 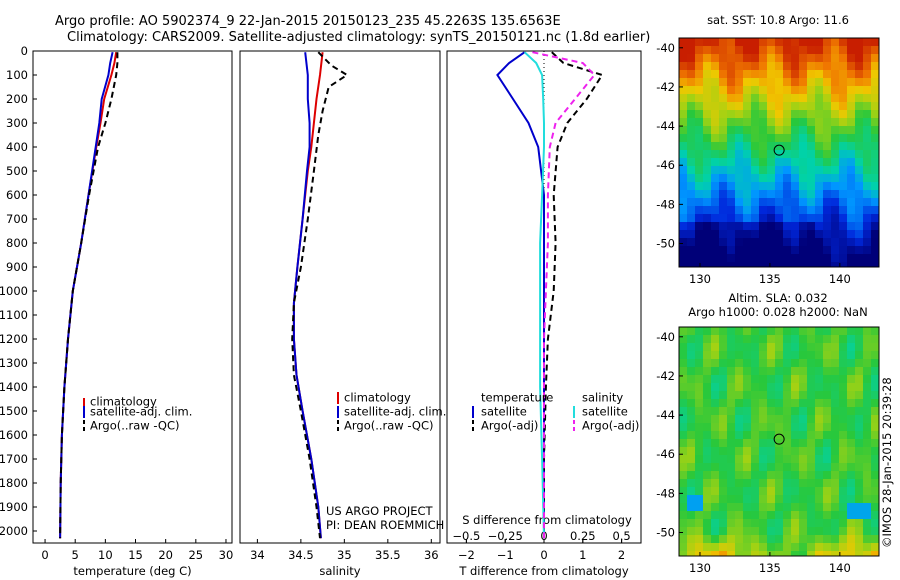 I want to click on y-tick-label: 700, so click(x=17, y=219).